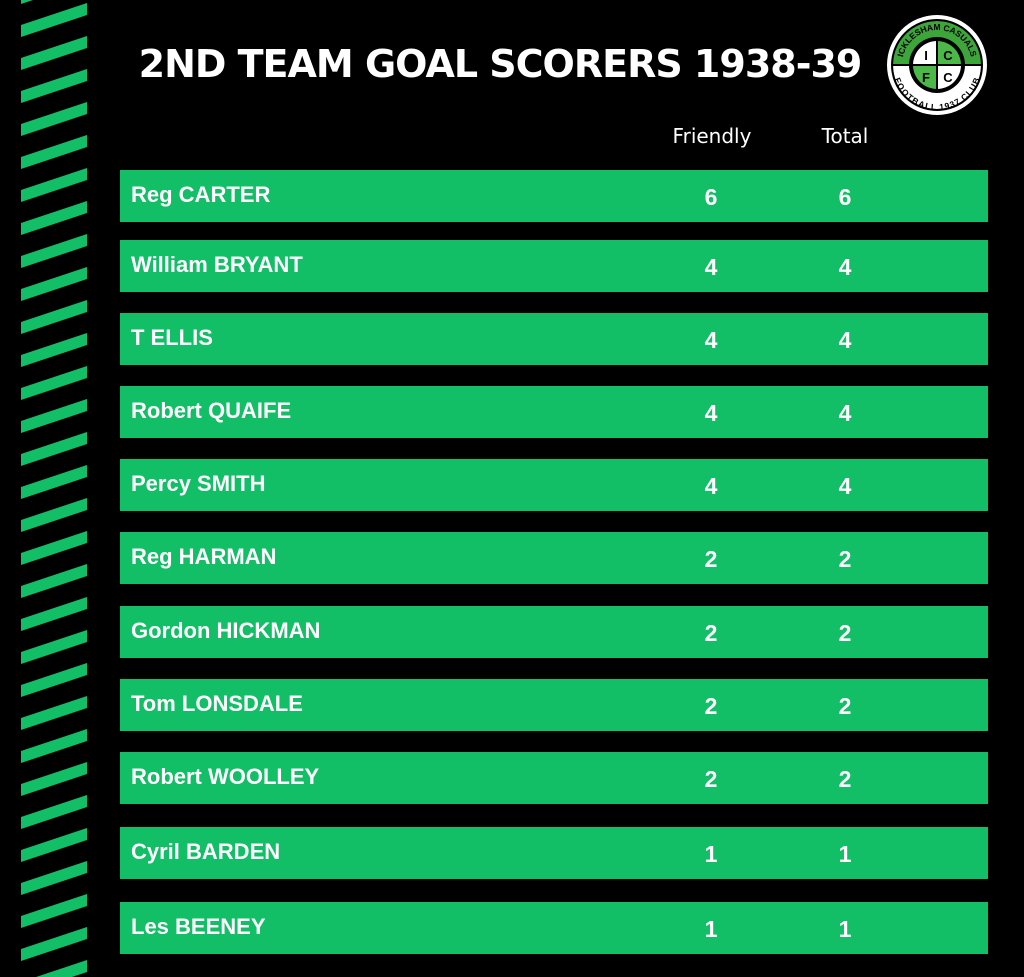  I want to click on svg-text: I, so click(926, 55).